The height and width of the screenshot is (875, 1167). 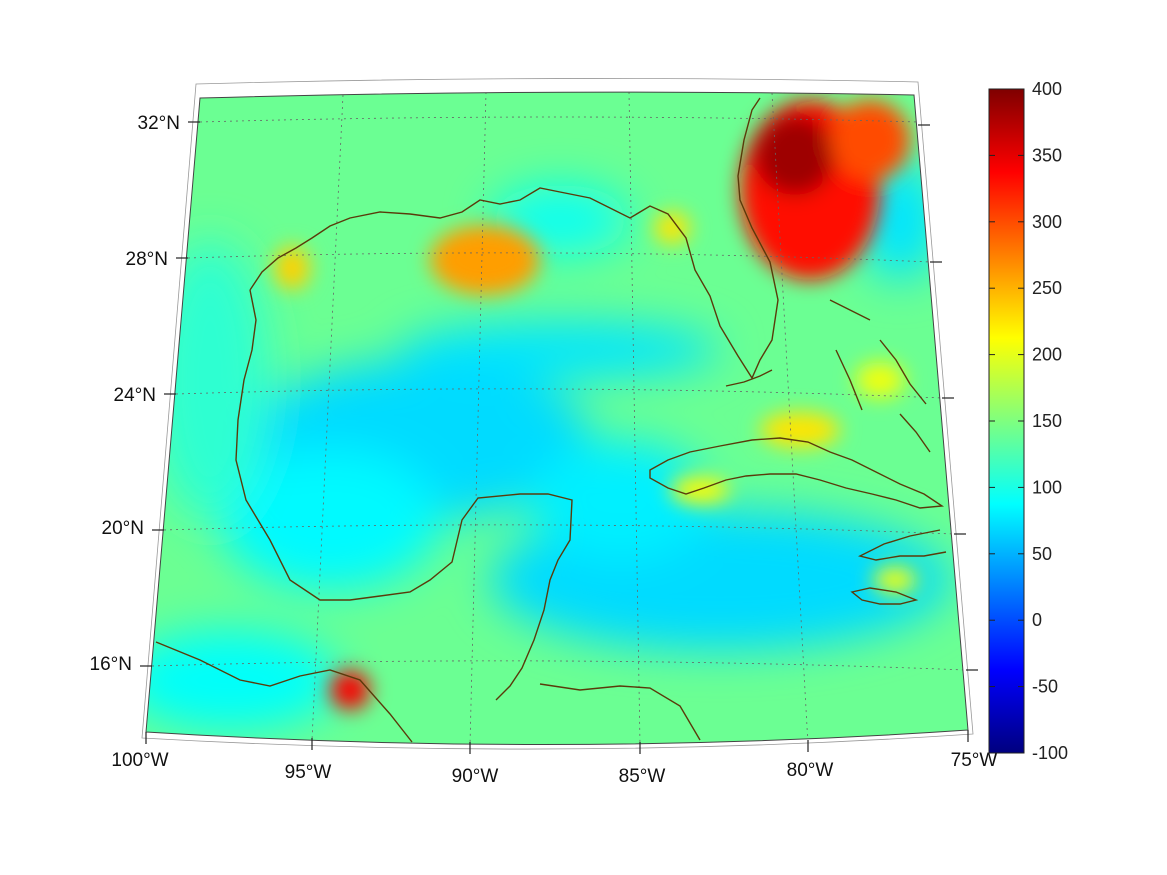 I want to click on lat-label-28: 28°N, so click(x=147, y=259).